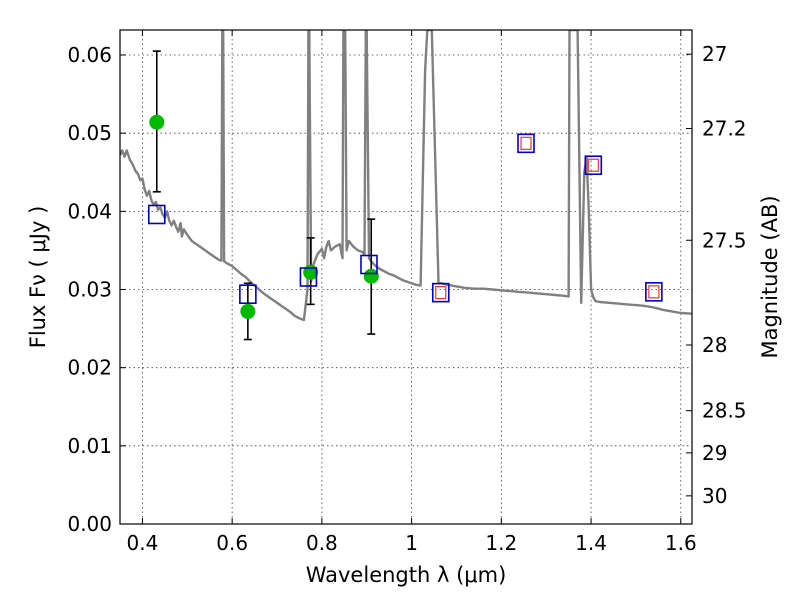 Image resolution: width=800 pixels, height=600 pixels. Describe the element at coordinates (89, 524) in the screenshot. I see `y-tick-label: 0.00` at that location.